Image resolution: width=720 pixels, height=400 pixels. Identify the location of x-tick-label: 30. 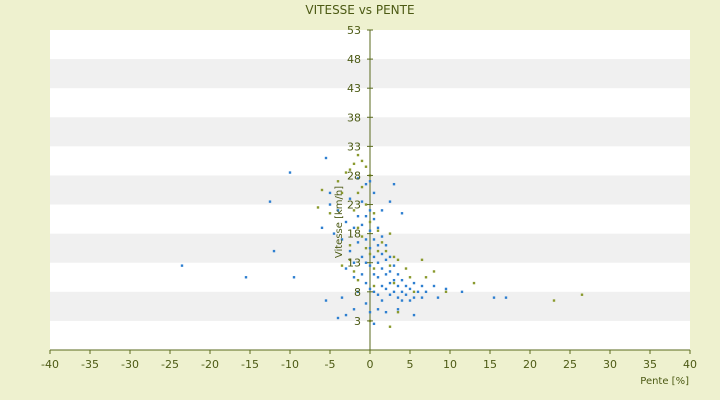
(610, 364).